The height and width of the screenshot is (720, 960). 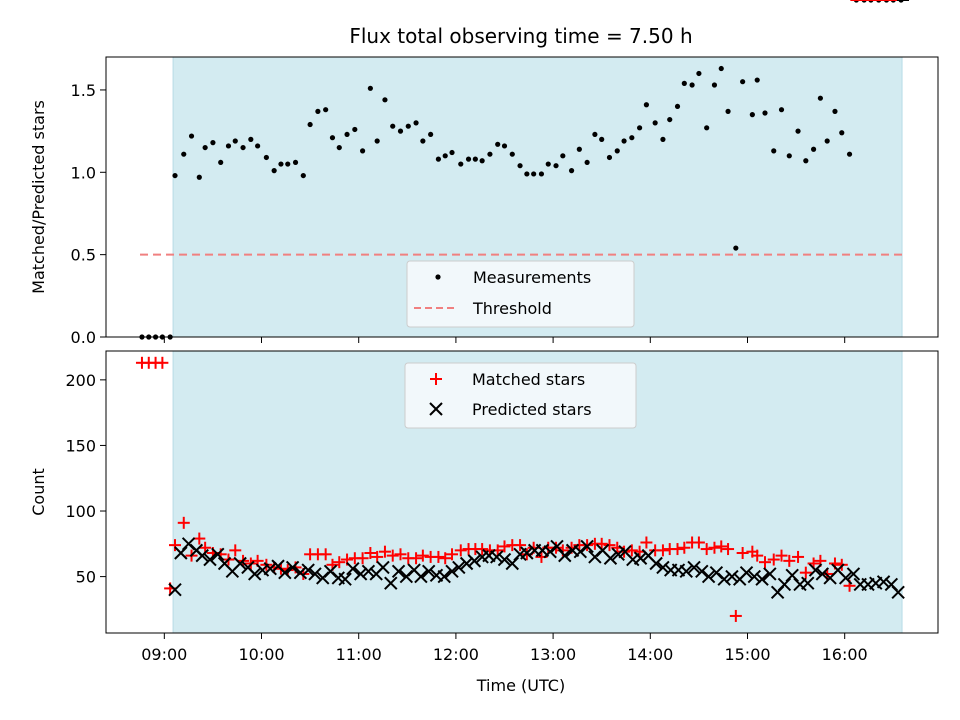 I want to click on predicted-legend-label: Predicted stars, so click(x=532, y=409).